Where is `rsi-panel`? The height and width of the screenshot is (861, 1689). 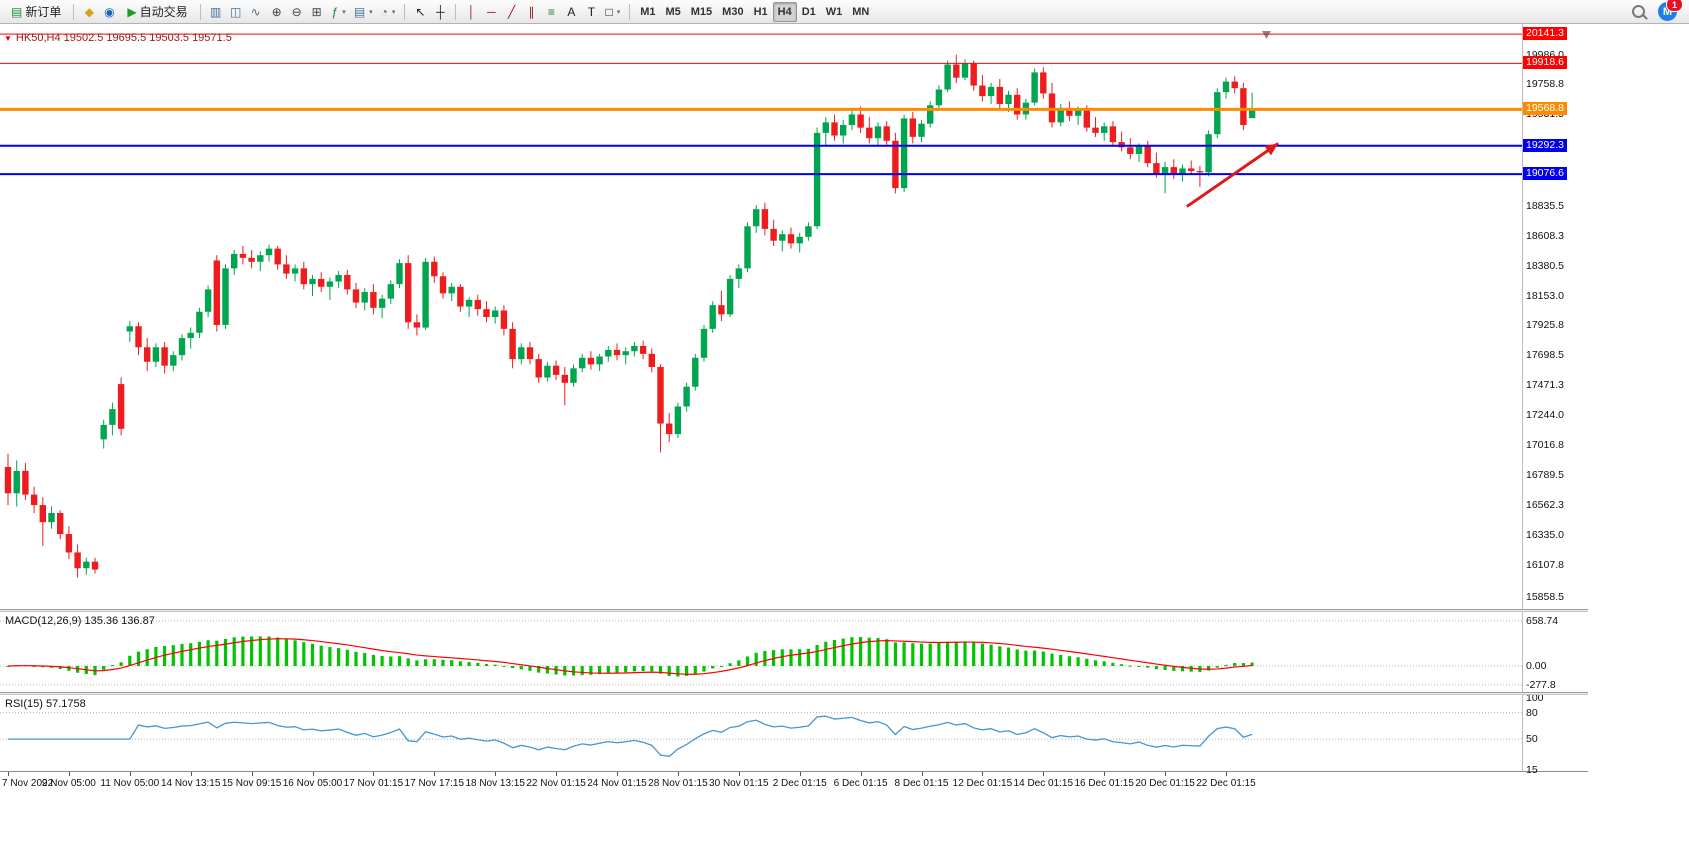
rsi-panel is located at coordinates (761, 732).